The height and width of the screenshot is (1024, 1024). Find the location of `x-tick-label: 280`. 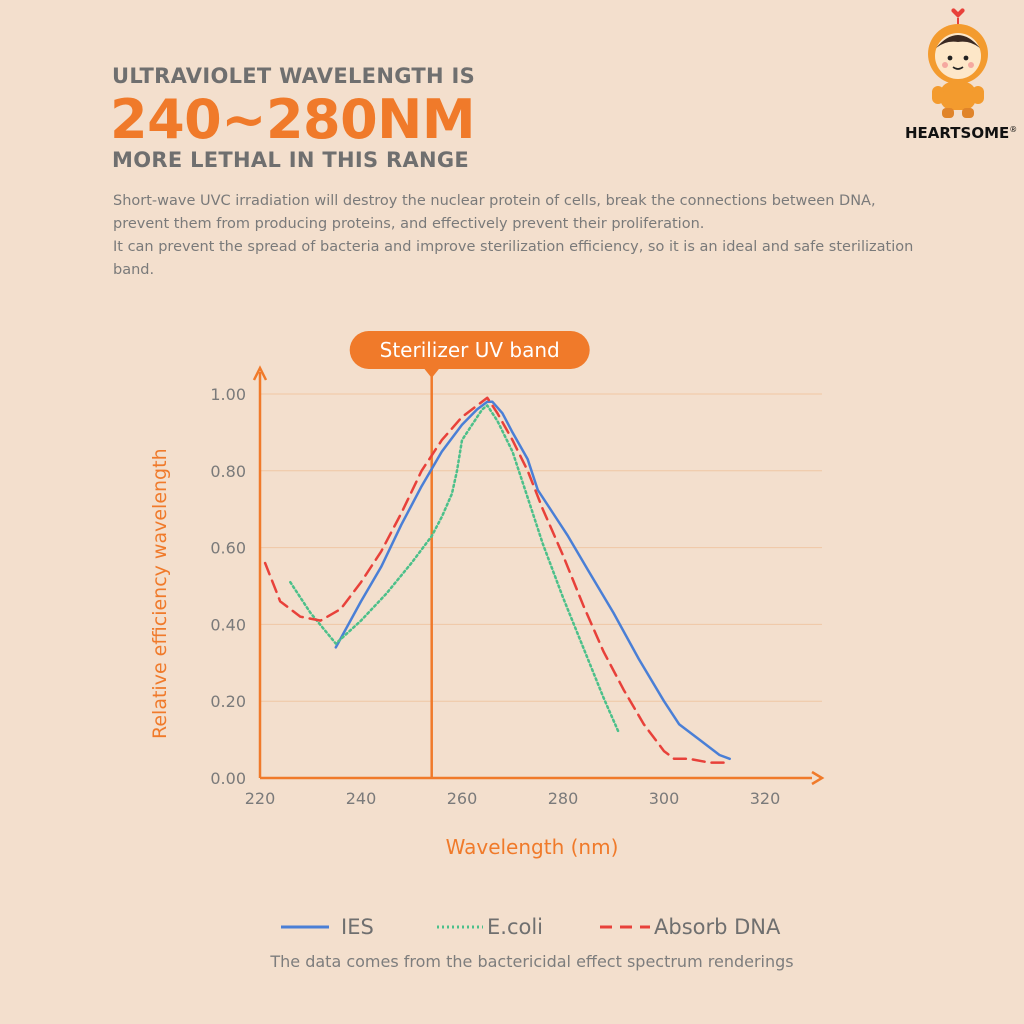

x-tick-label: 280 is located at coordinates (563, 798).